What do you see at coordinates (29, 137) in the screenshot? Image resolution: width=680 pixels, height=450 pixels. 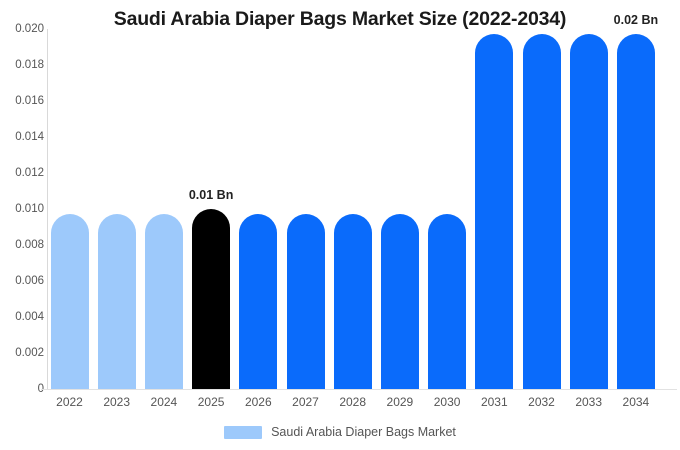 I see `y-axis-tick-label: 0.014` at bounding box center [29, 137].